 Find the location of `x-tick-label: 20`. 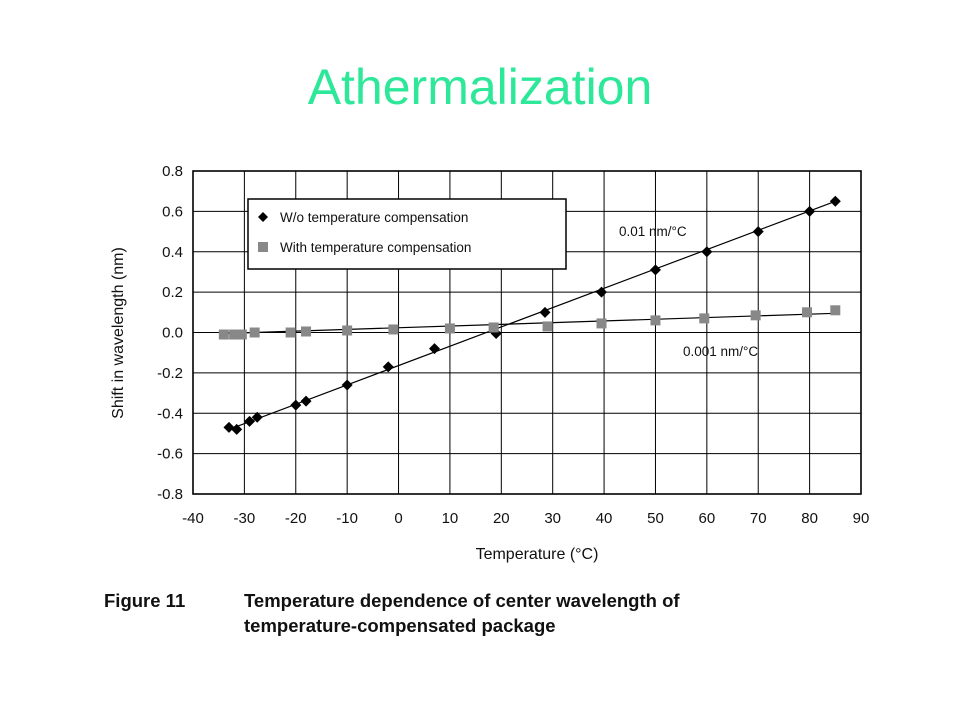

x-tick-label: 20 is located at coordinates (501, 518).